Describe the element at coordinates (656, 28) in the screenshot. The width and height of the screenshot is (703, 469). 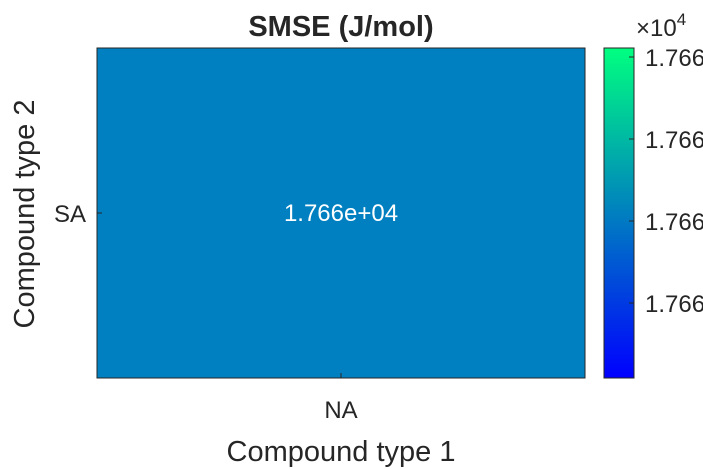
I see `colorbar-exponent-base: ×10` at that location.